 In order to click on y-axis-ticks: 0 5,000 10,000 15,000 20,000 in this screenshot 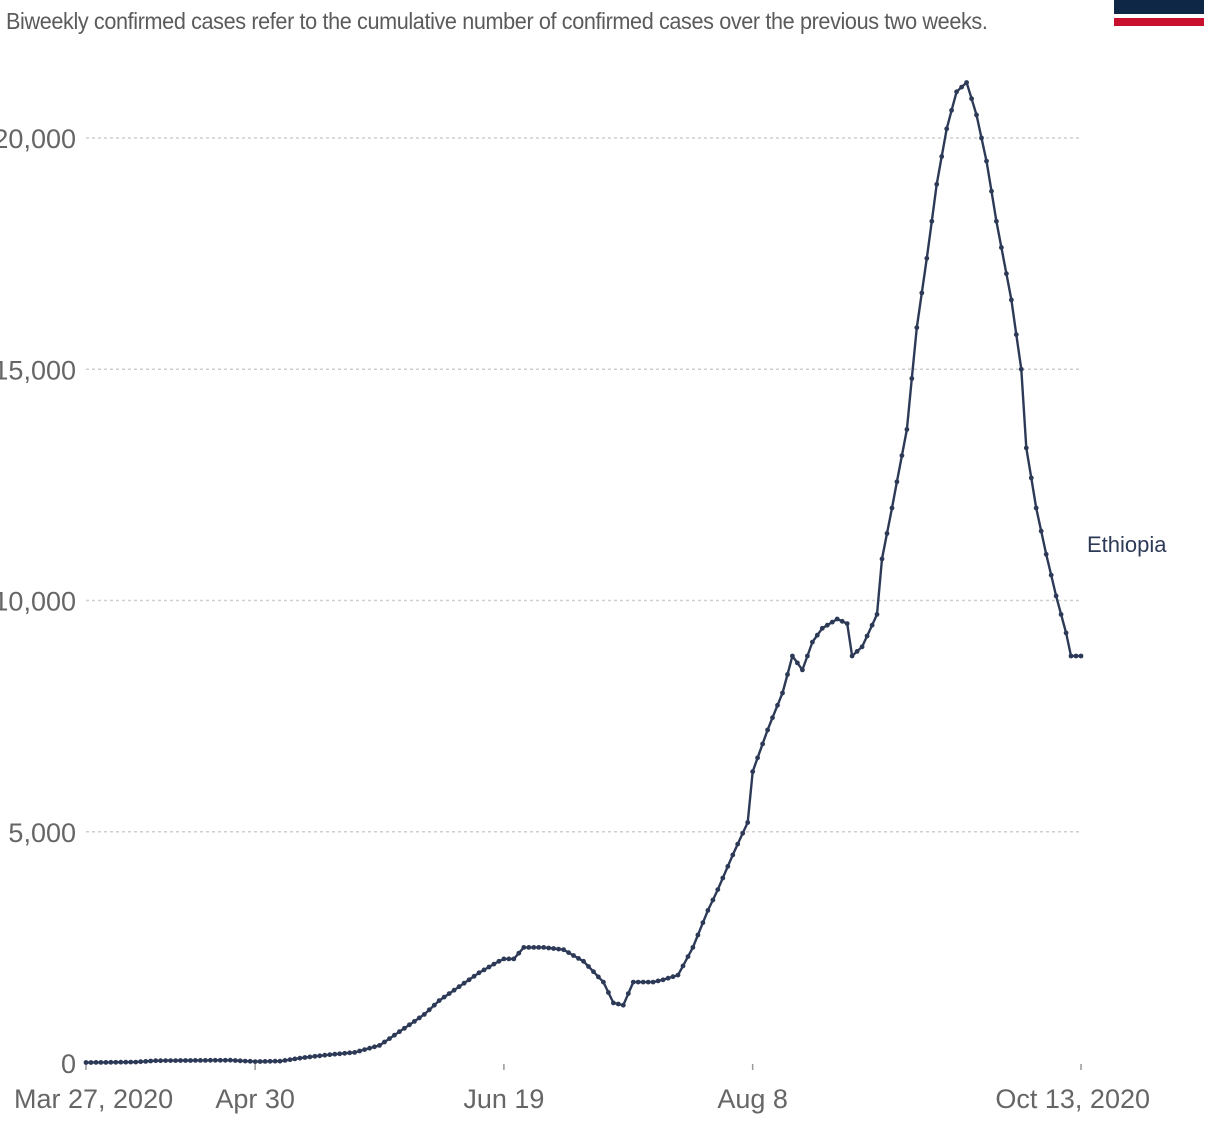, I will do `click(38, 601)`.